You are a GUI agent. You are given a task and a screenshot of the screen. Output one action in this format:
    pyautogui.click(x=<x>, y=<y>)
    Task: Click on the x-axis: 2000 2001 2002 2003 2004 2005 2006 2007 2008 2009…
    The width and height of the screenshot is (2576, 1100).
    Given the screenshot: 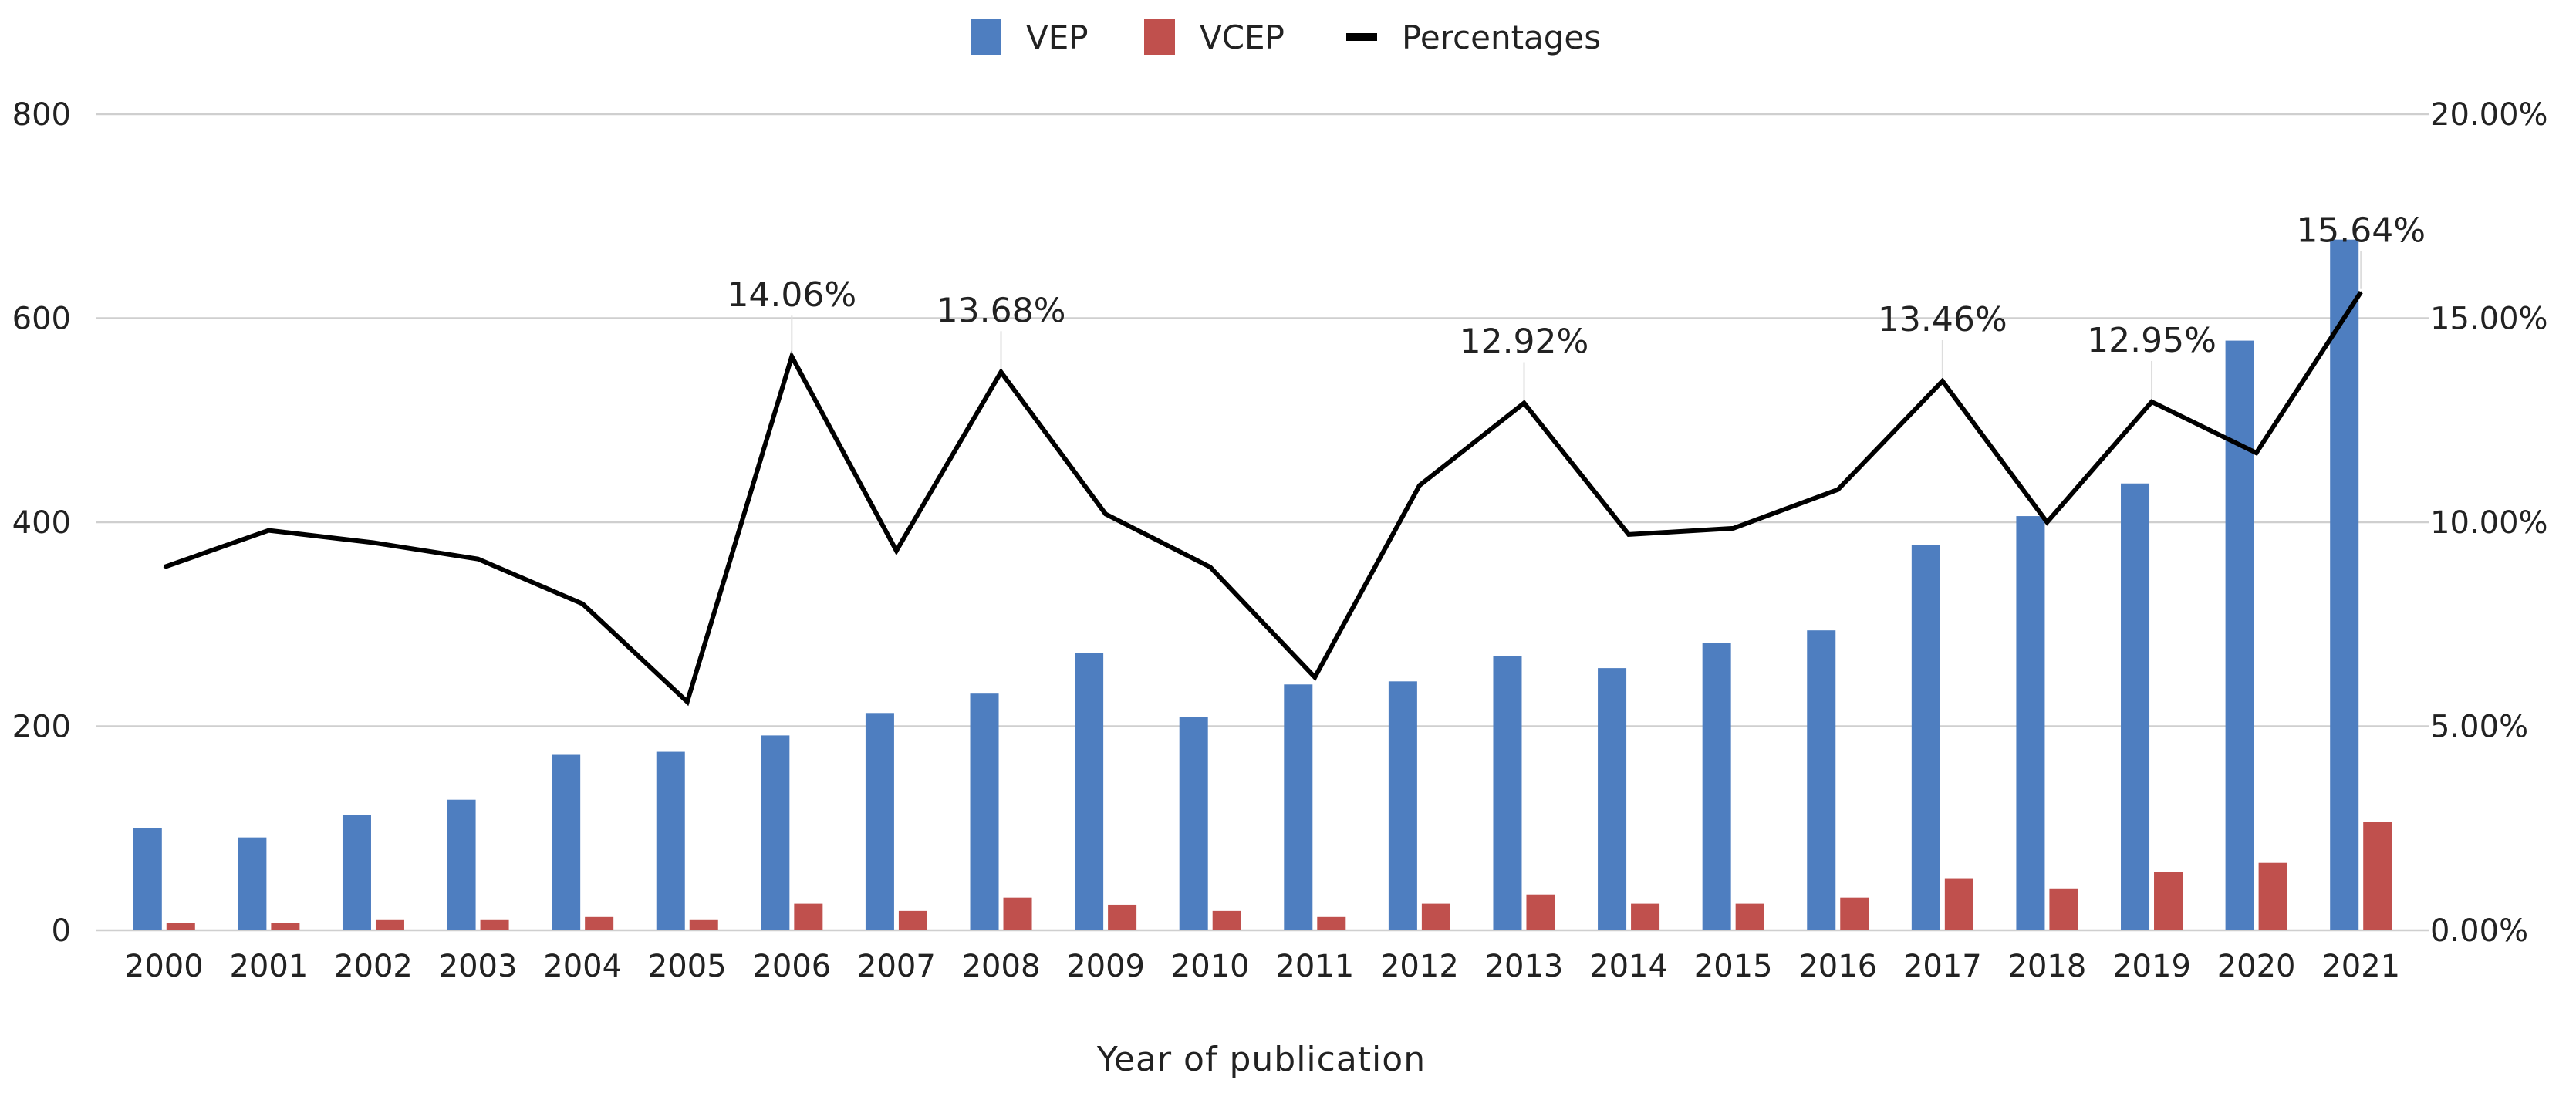 What is the action you would take?
    pyautogui.click(x=1262, y=967)
    